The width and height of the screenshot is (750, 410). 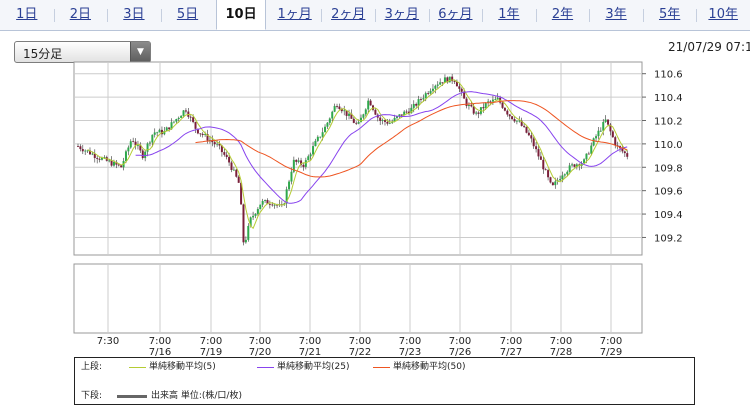 I want to click on period-tabs: 1日 2日 3日 5日 10日 1ヶ月 2ヶ月 3ヶ月 6ヶ月 1年 2年 3年 5年 10年, so click(x=375, y=15).